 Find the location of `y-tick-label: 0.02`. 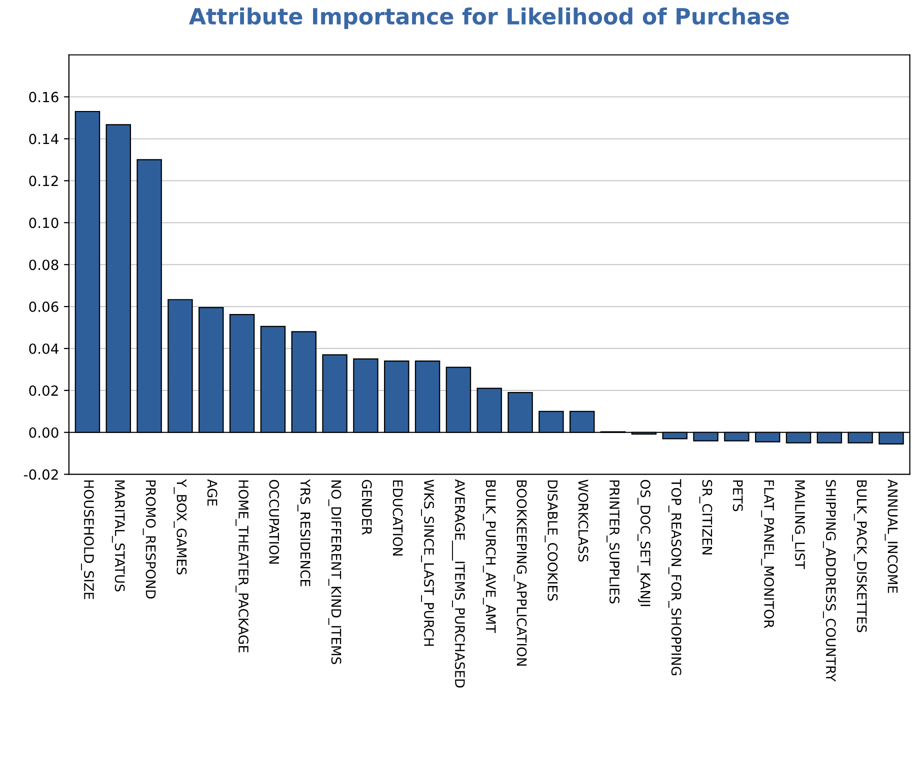

y-tick-label: 0.02 is located at coordinates (43, 390).